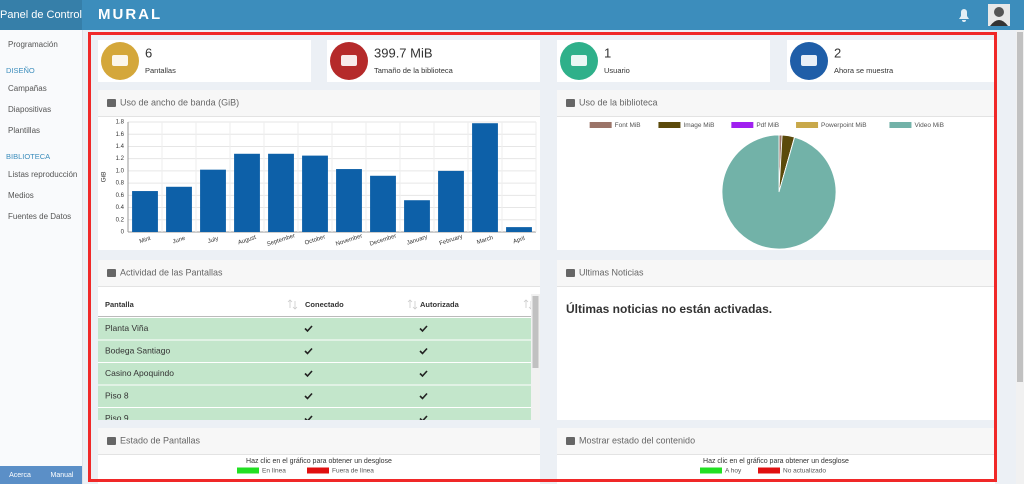  Describe the element at coordinates (24, 130) in the screenshot. I see `nav-item: Plantillas` at that location.